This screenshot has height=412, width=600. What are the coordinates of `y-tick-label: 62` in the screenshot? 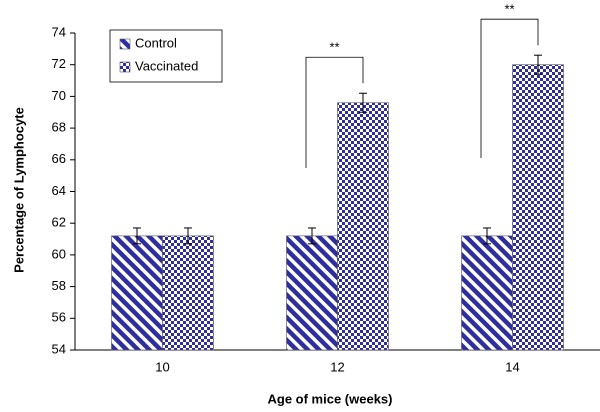 It's located at (59, 222).